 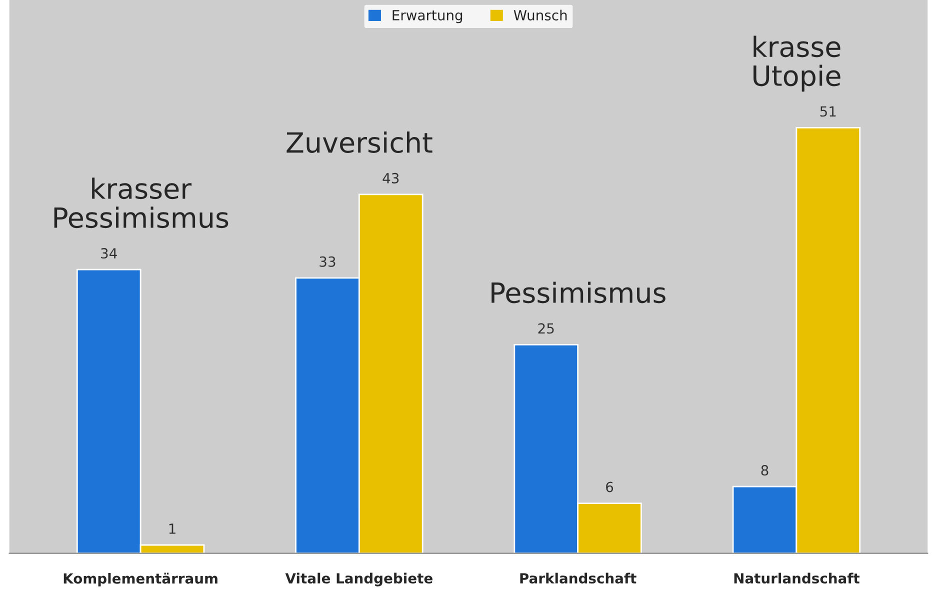 What do you see at coordinates (828, 111) in the screenshot?
I see `data-label: 51` at bounding box center [828, 111].